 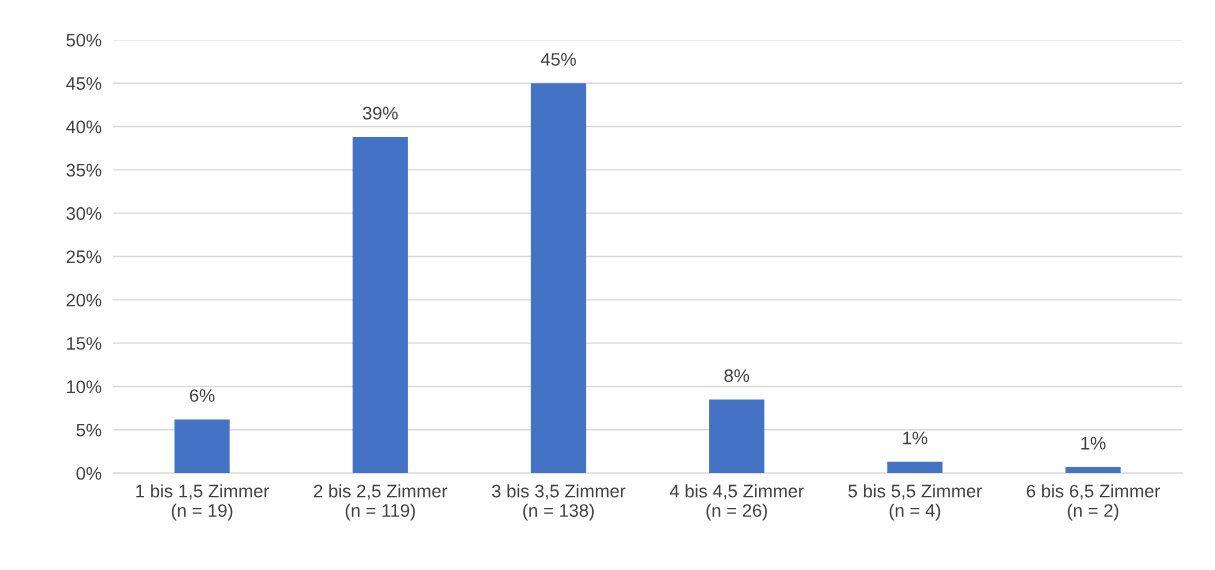 I want to click on x-tick-label: 4 bis 4,5 Zimmer (n = 26), so click(x=736, y=502).